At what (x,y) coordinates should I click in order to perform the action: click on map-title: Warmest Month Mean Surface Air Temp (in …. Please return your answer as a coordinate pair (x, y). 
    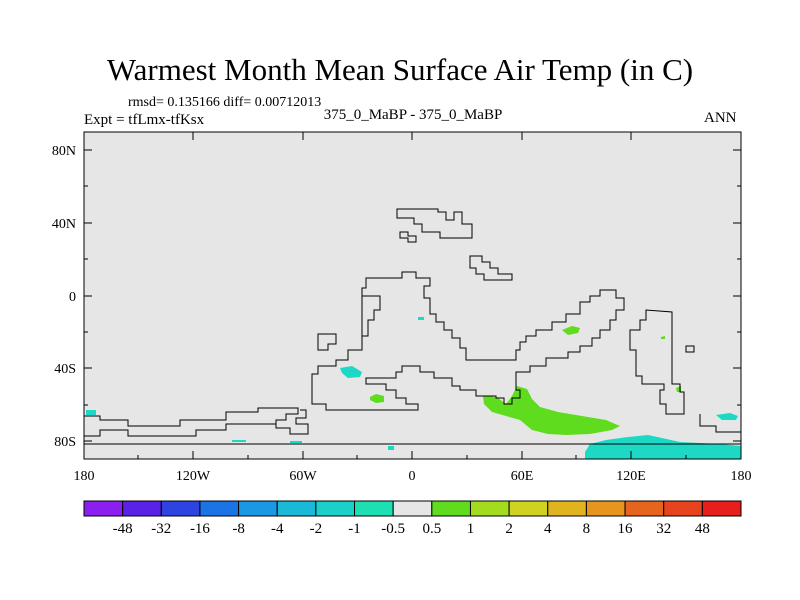
    Looking at the image, I should click on (400, 69).